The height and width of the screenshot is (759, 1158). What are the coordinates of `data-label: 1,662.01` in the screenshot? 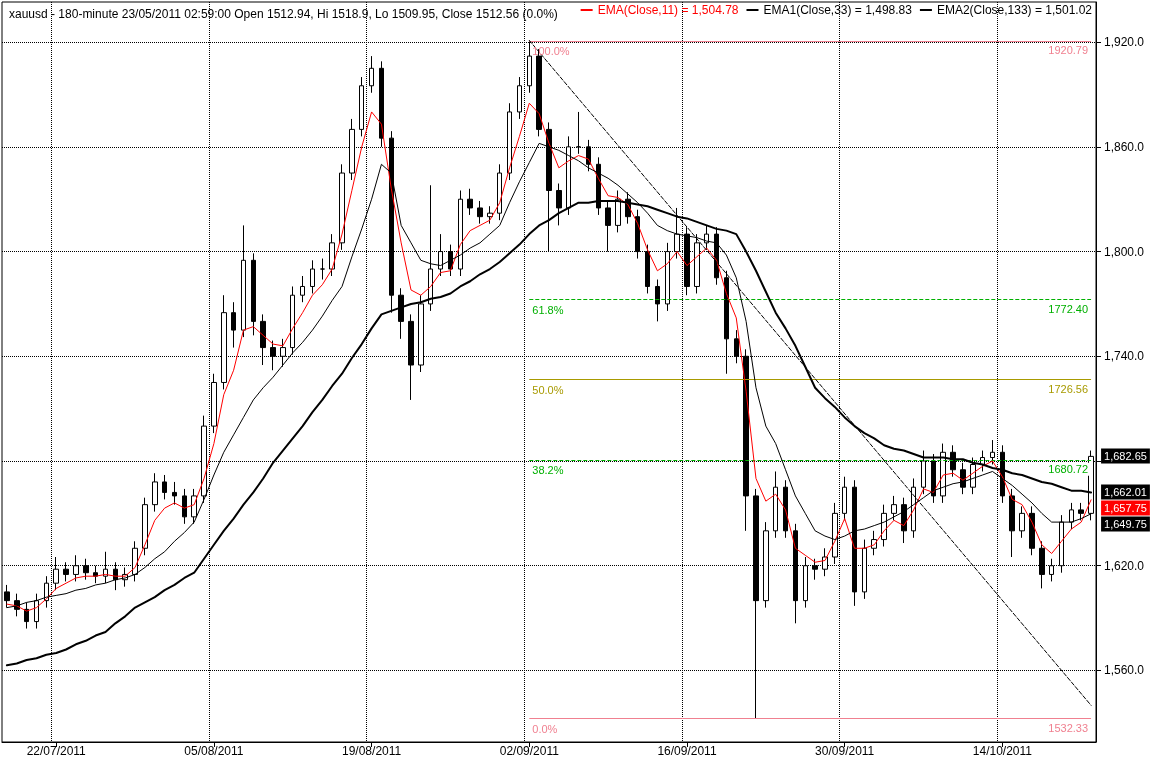 It's located at (1125, 491).